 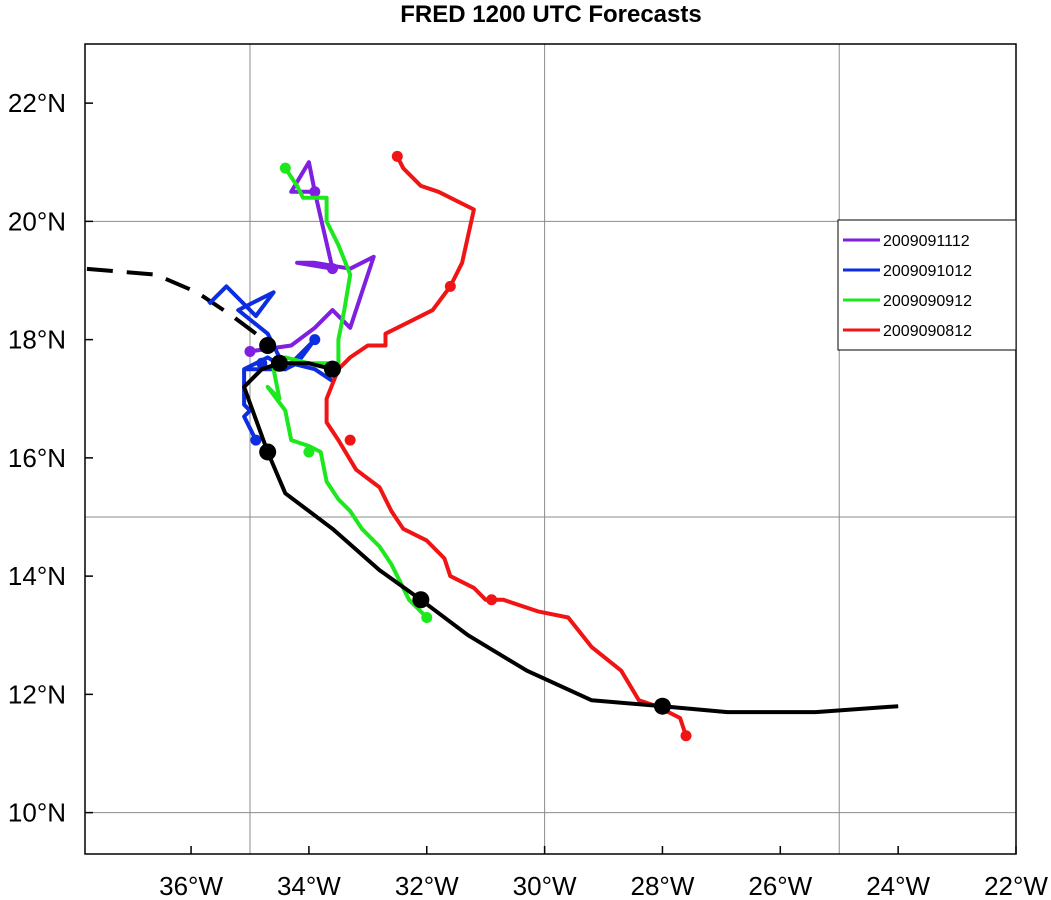 I want to click on x-tick-label: 36°W, so click(x=191, y=885).